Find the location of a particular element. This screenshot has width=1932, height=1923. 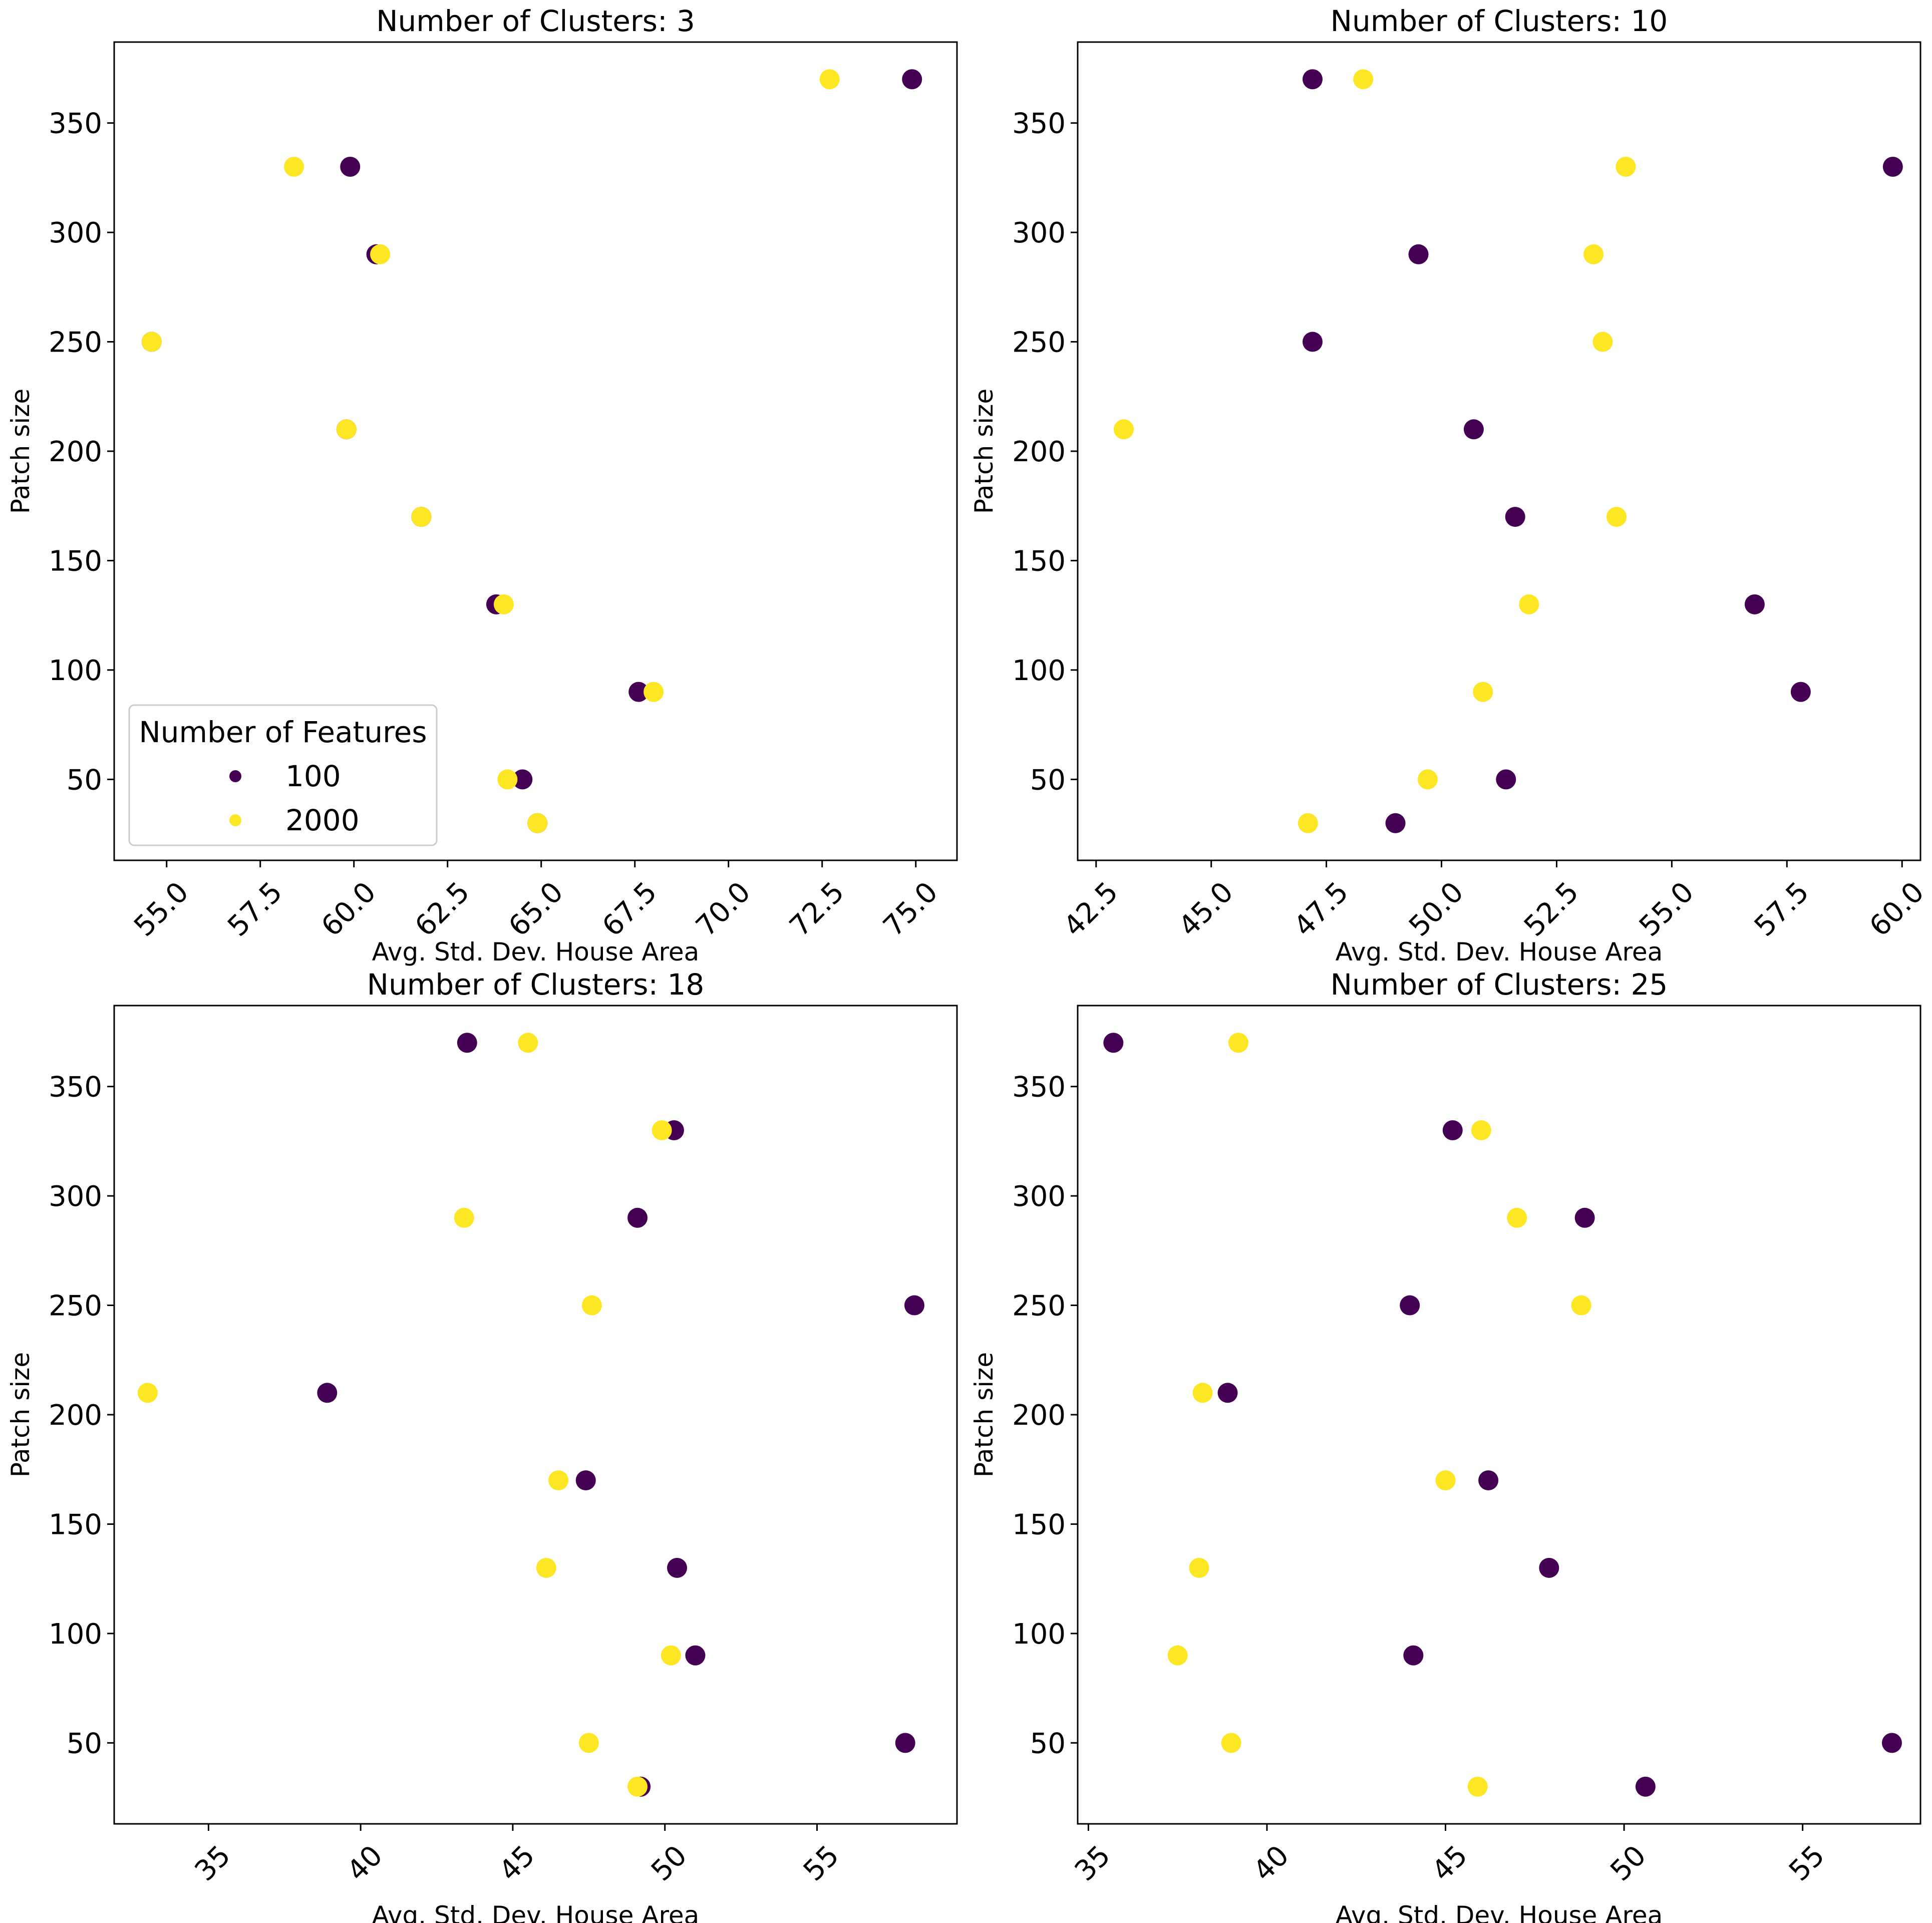

x-tick-label: 52.5 is located at coordinates (1552, 909).